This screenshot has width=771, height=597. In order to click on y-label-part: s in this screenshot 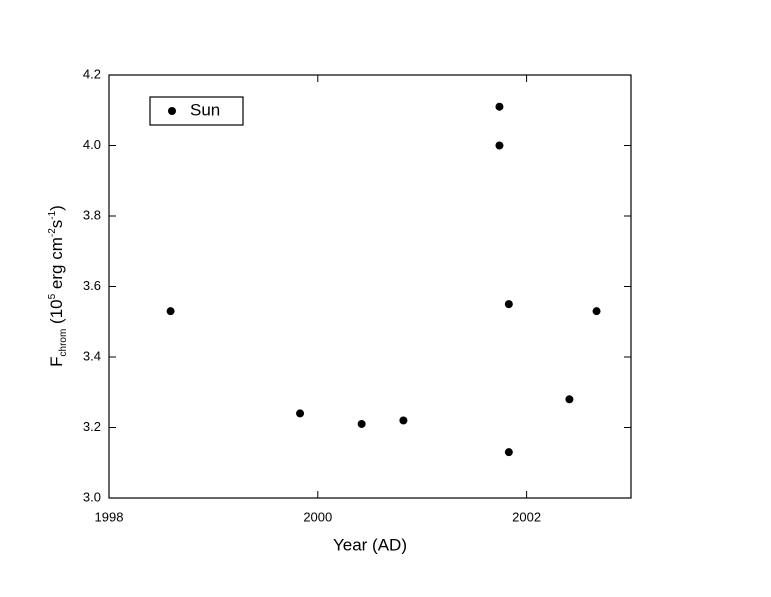, I will do `click(56, 224)`.